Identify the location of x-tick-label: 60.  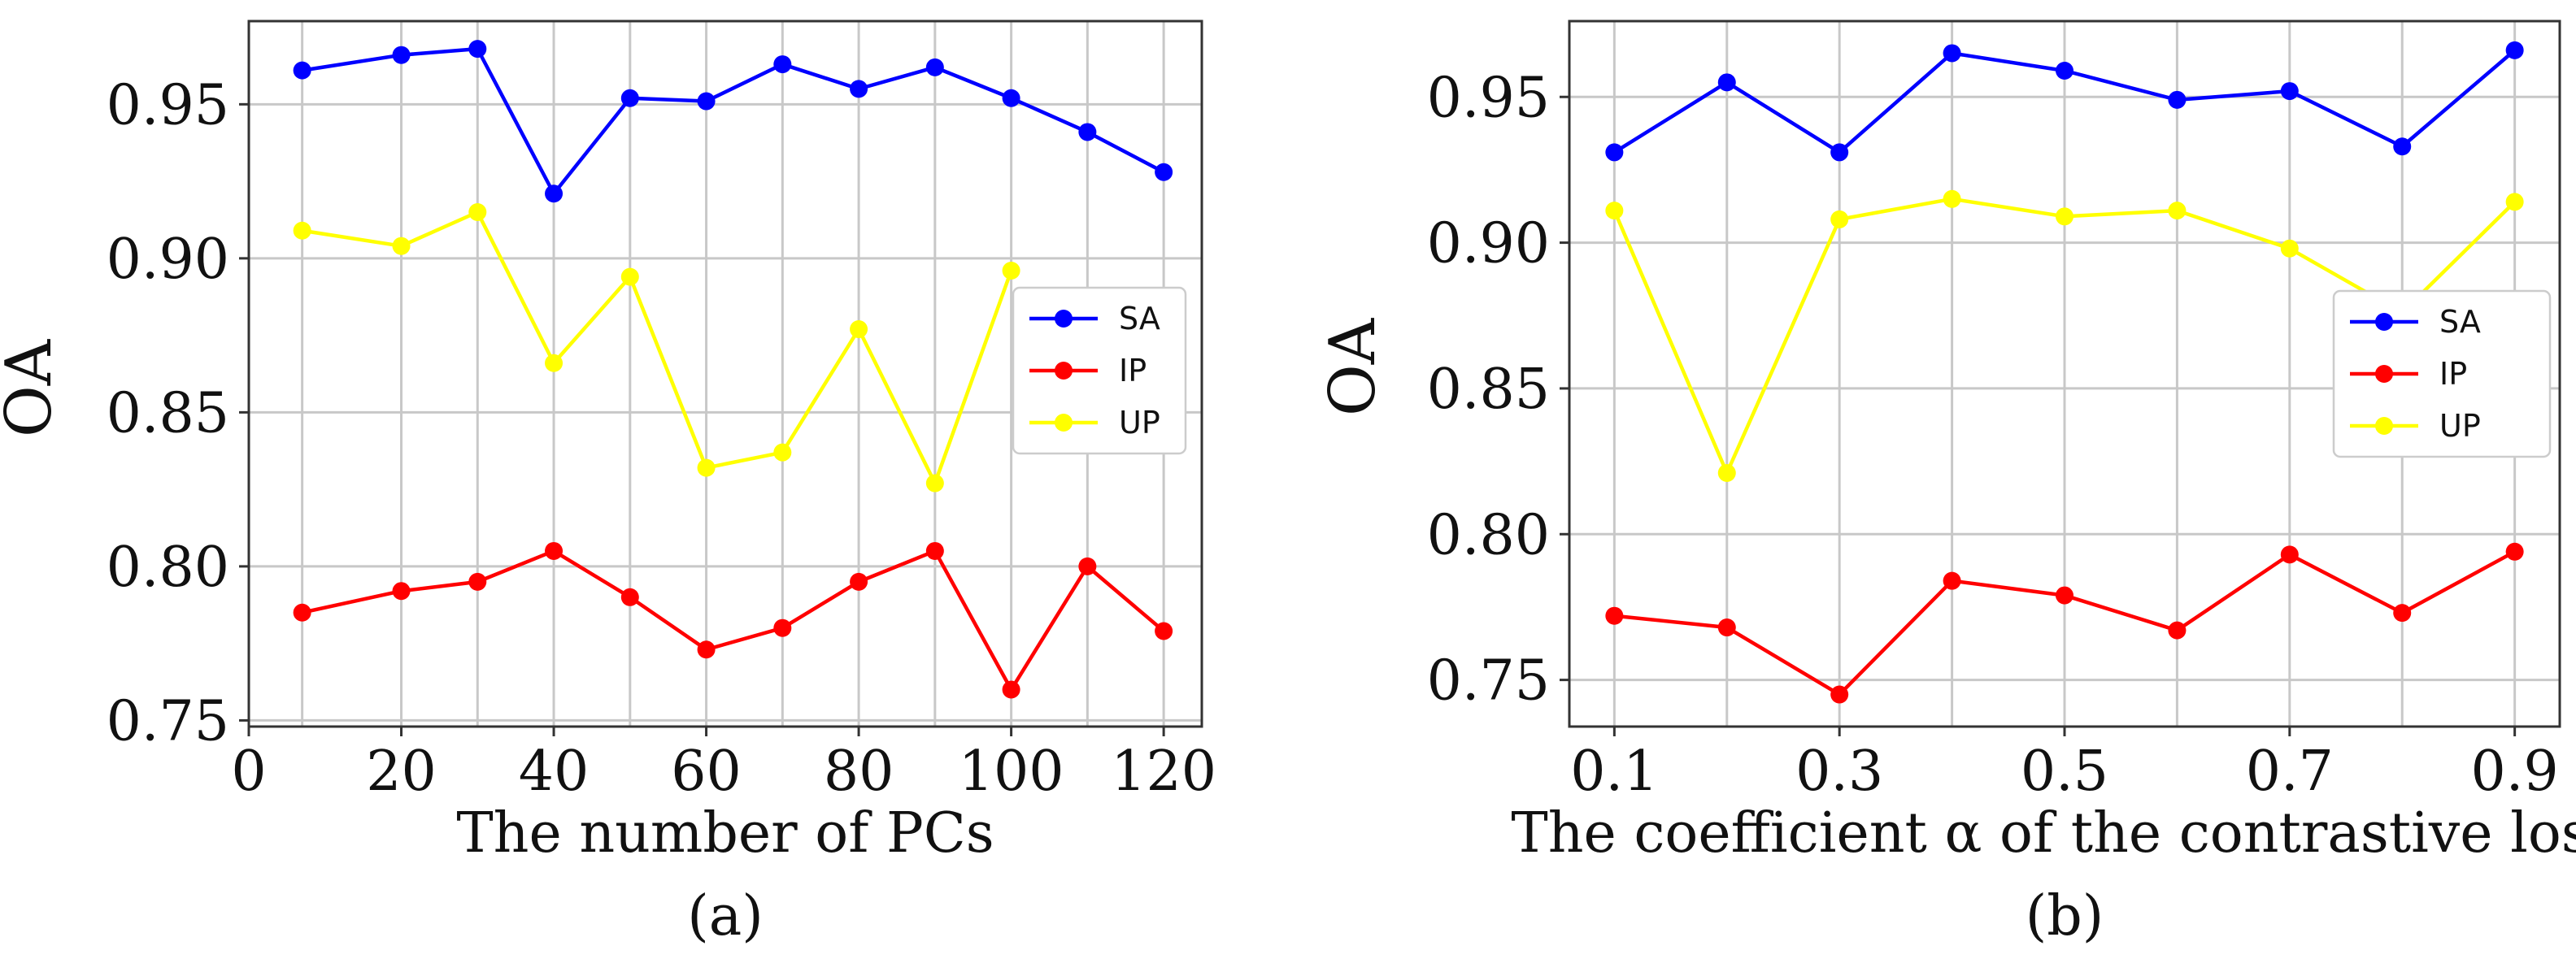
(707, 772).